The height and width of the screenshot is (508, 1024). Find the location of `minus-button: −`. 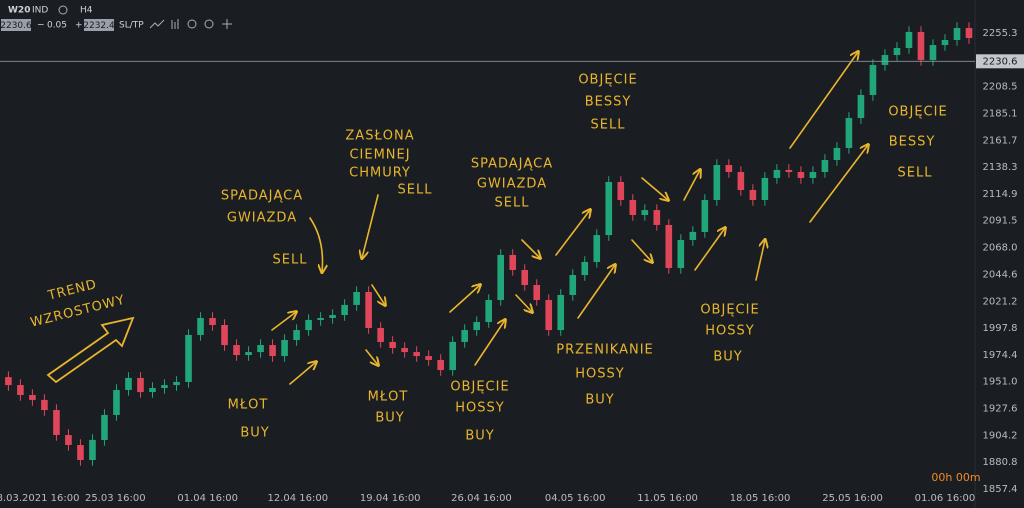

minus-button: − is located at coordinates (41, 26).